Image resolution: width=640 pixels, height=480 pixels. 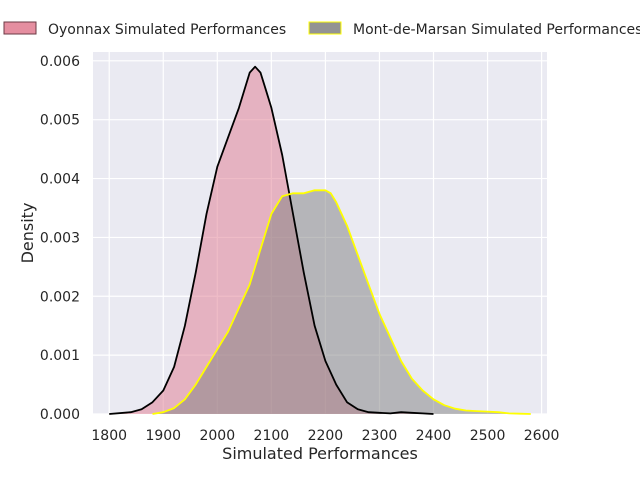 What do you see at coordinates (163, 436) in the screenshot?
I see `x-tick-label: 1900` at bounding box center [163, 436].